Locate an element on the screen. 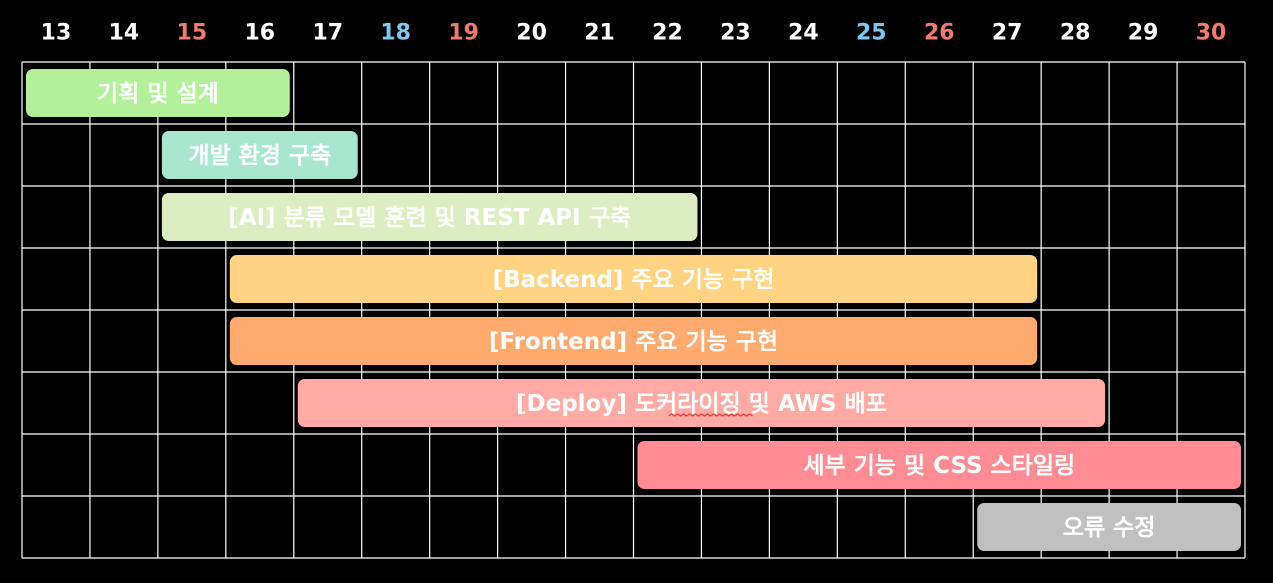  day-label-25: 25 is located at coordinates (871, 33).